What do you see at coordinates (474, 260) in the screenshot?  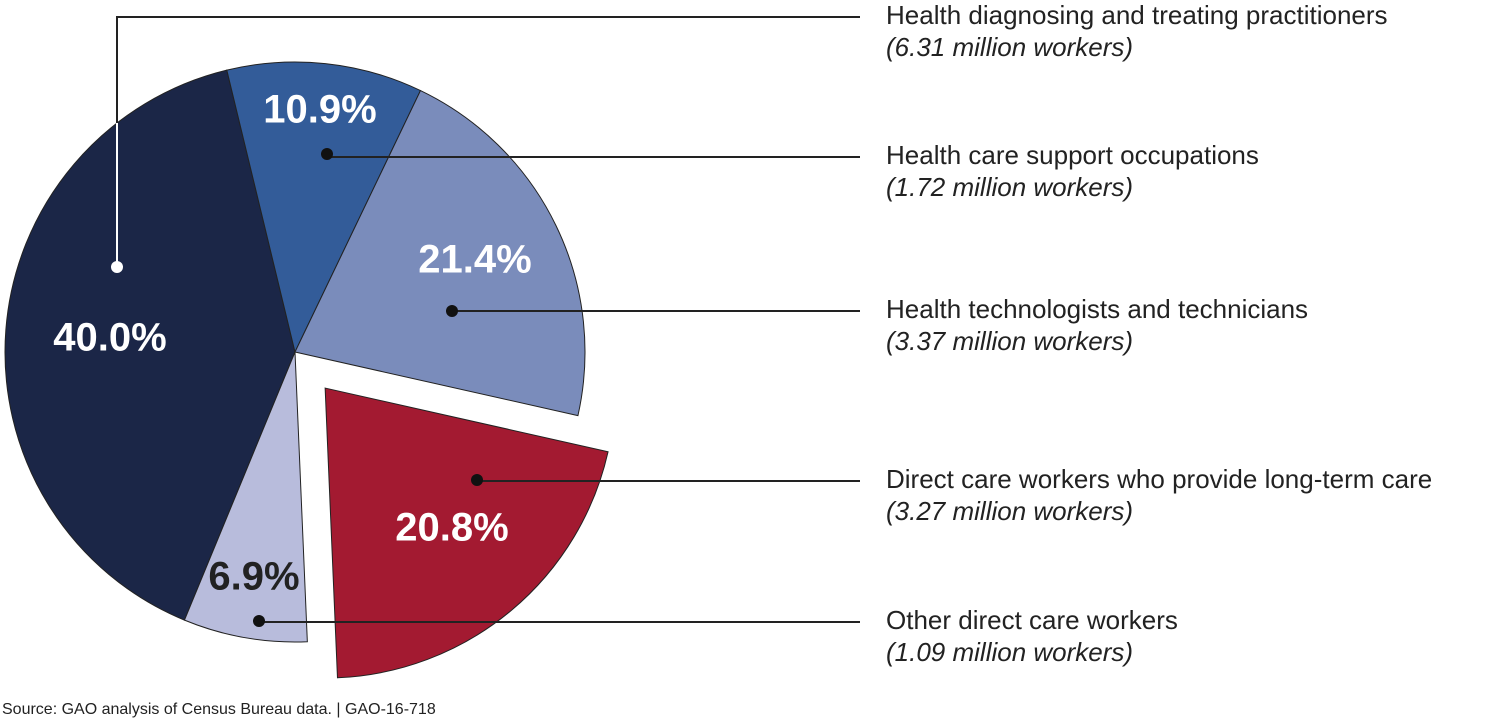 I see `slice-label: 21.4%` at bounding box center [474, 260].